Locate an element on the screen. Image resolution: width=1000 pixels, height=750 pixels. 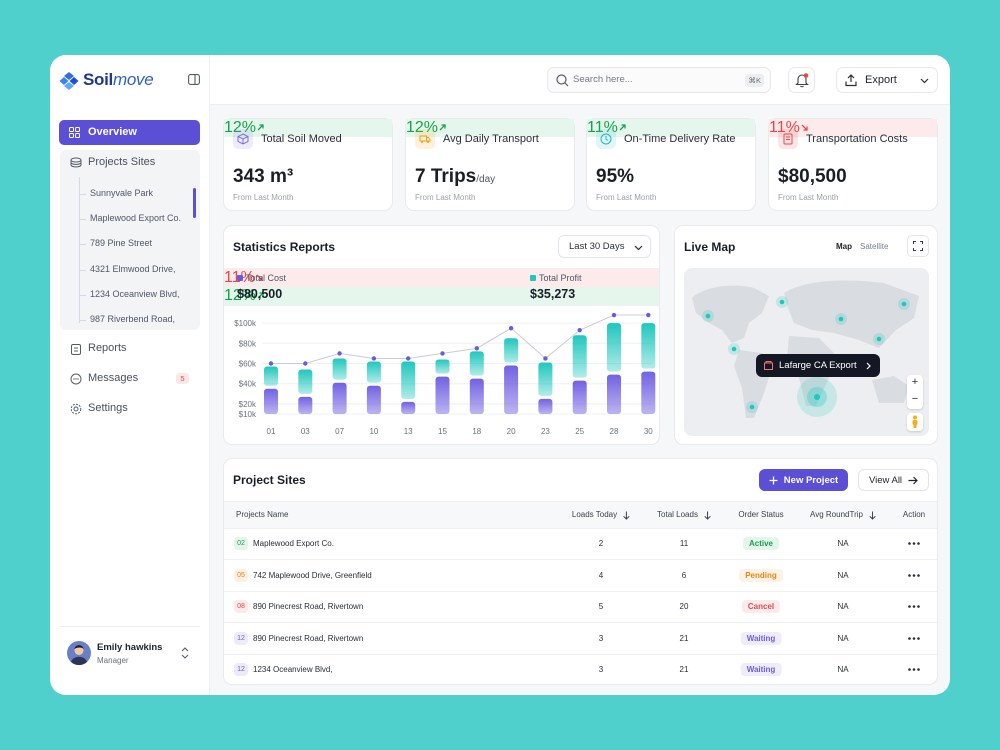
nav-settings: Settings is located at coordinates (108, 408).